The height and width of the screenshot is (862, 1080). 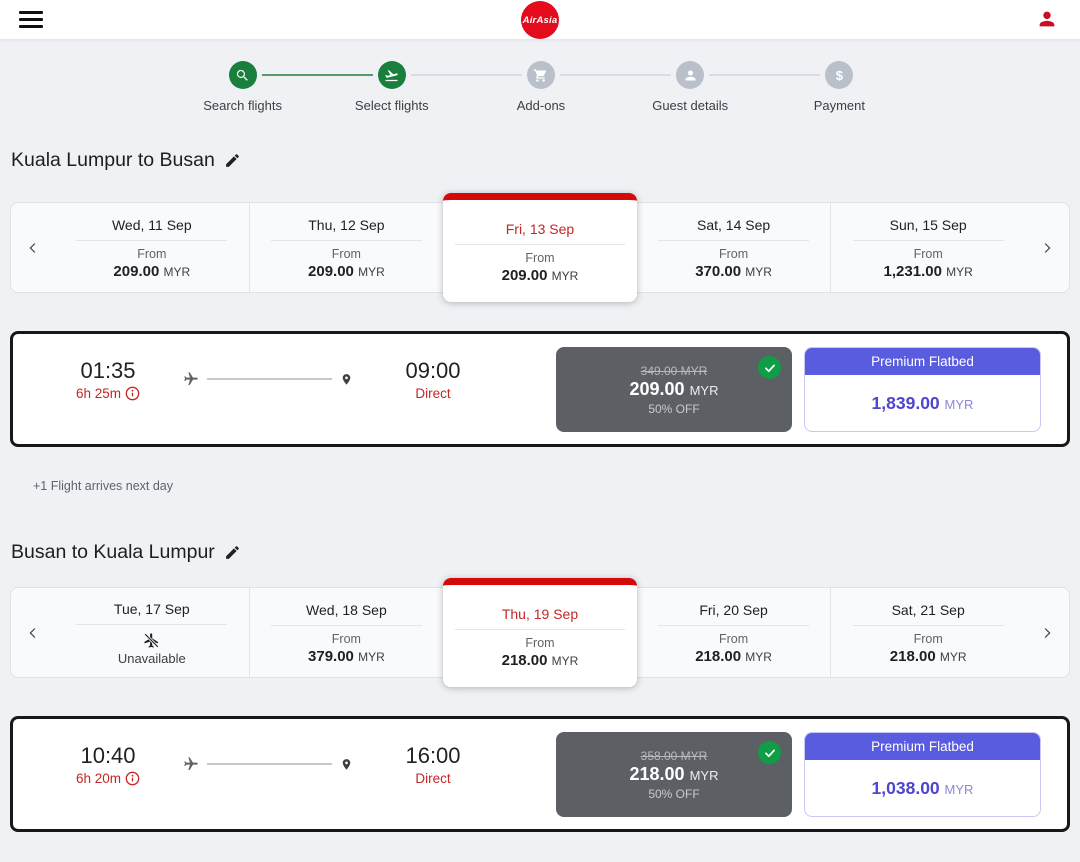 What do you see at coordinates (31, 19) in the screenshot?
I see `menu-icon` at bounding box center [31, 19].